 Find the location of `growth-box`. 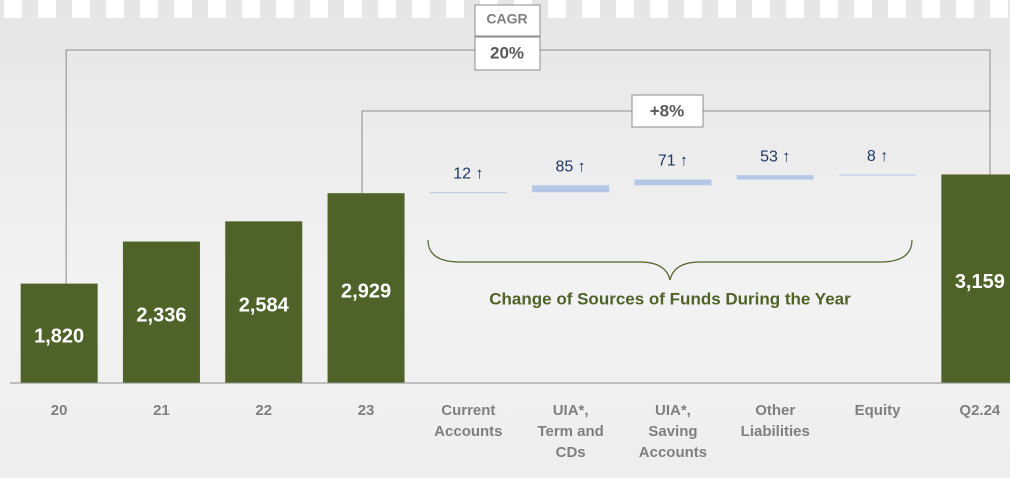

growth-box is located at coordinates (667, 111).